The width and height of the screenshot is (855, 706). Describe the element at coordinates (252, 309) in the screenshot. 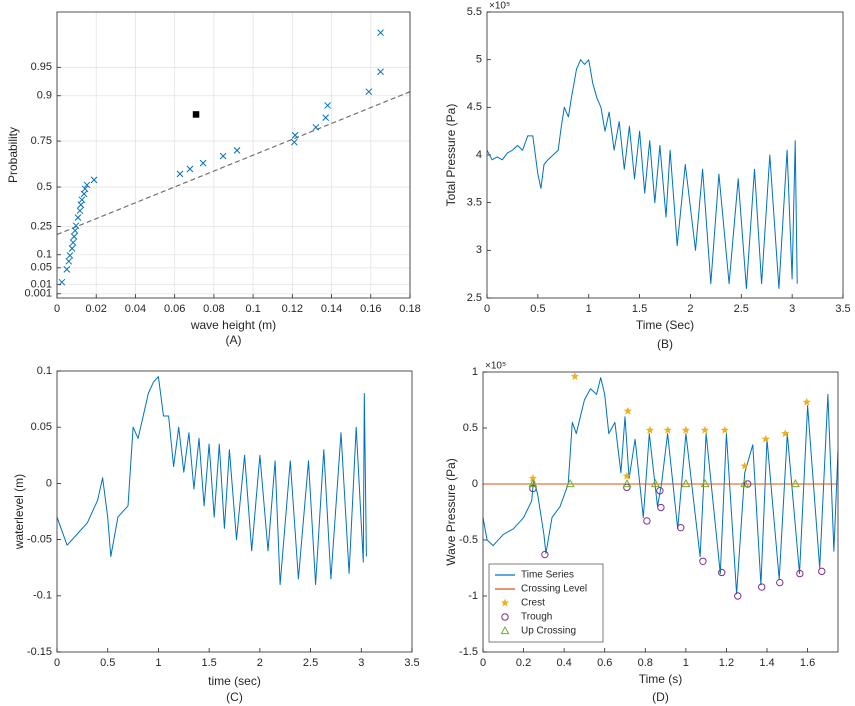

I see `x-tick-label: 0.1` at that location.